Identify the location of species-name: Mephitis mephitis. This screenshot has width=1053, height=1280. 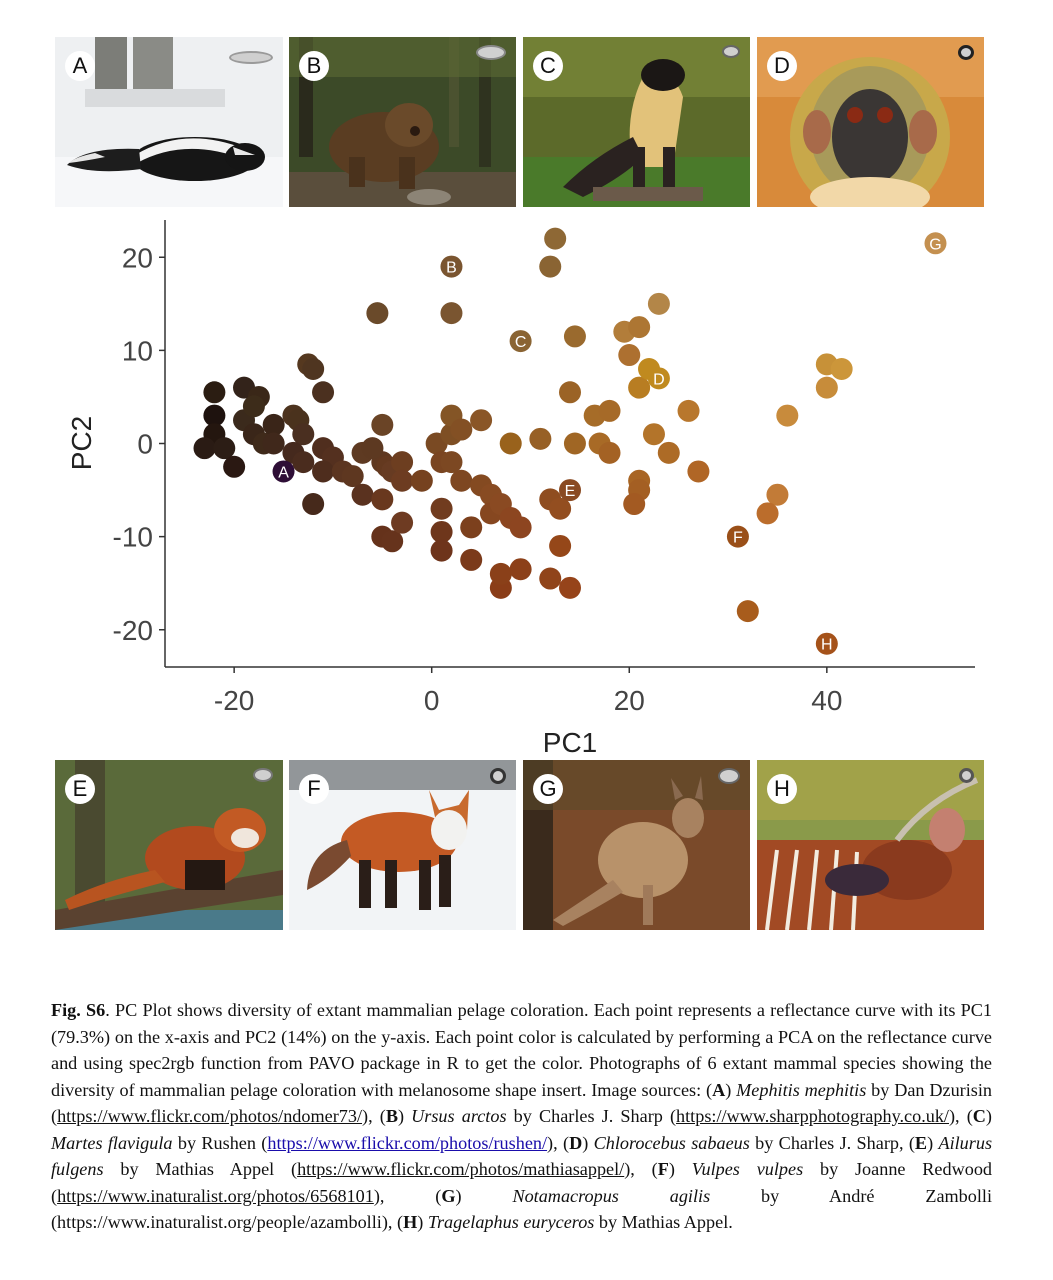
(801, 1089).